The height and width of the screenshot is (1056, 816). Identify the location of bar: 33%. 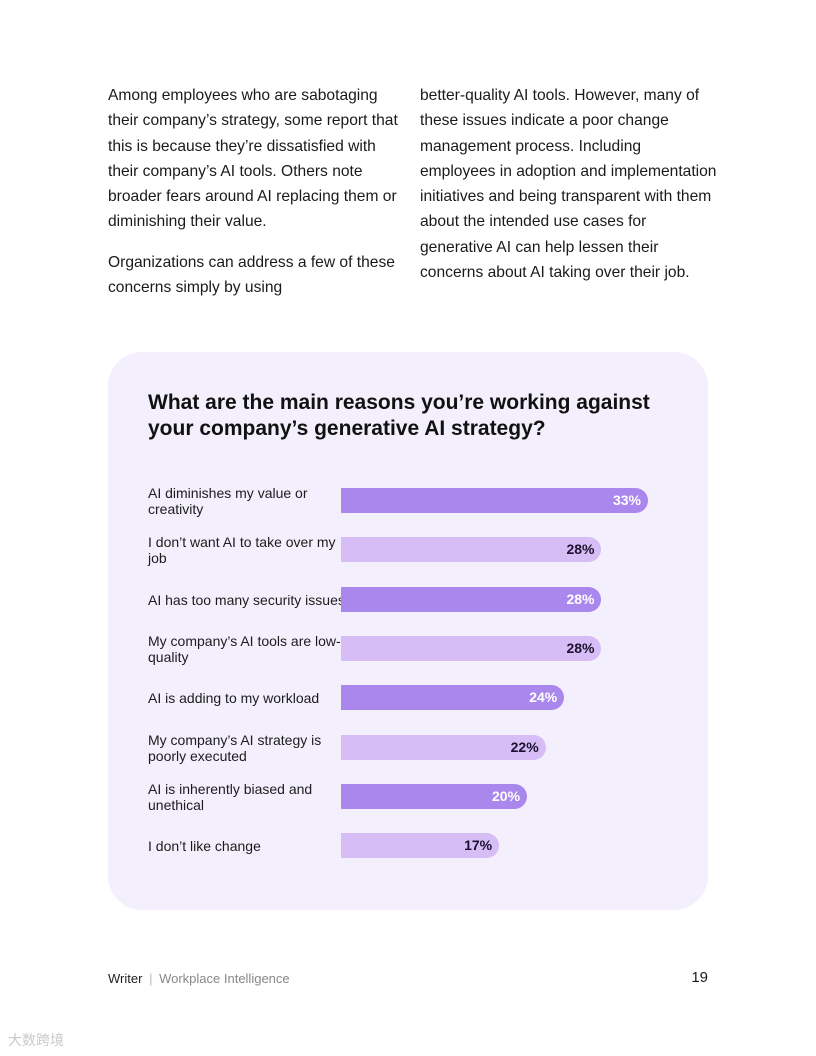
(494, 500).